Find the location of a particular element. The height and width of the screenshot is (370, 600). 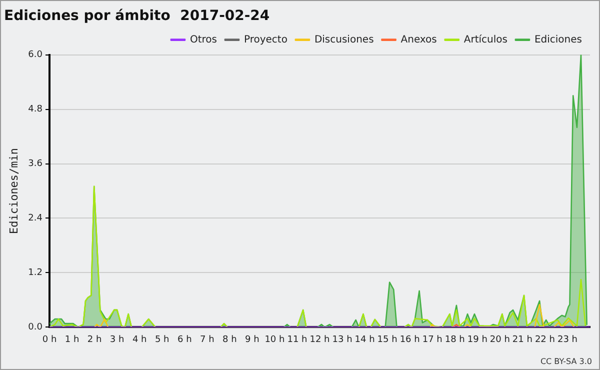

x-tick-label: 16 h is located at coordinates (410, 339).